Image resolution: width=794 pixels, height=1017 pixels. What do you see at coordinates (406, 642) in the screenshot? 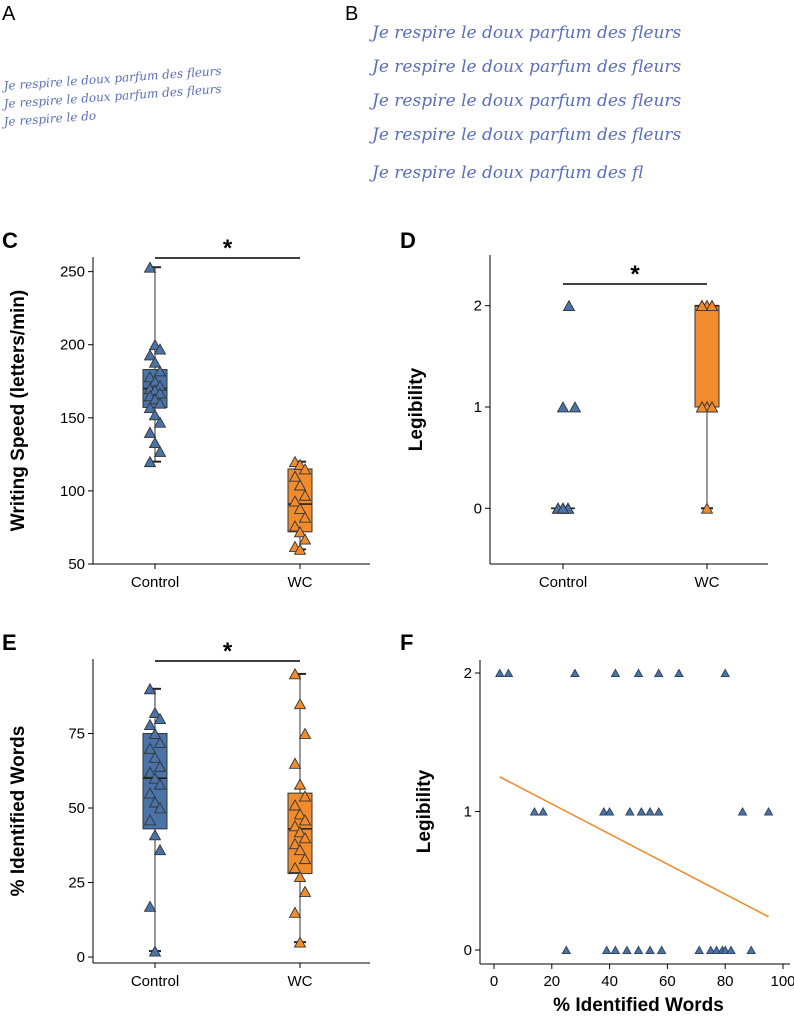
I see `panel-letter: F` at bounding box center [406, 642].